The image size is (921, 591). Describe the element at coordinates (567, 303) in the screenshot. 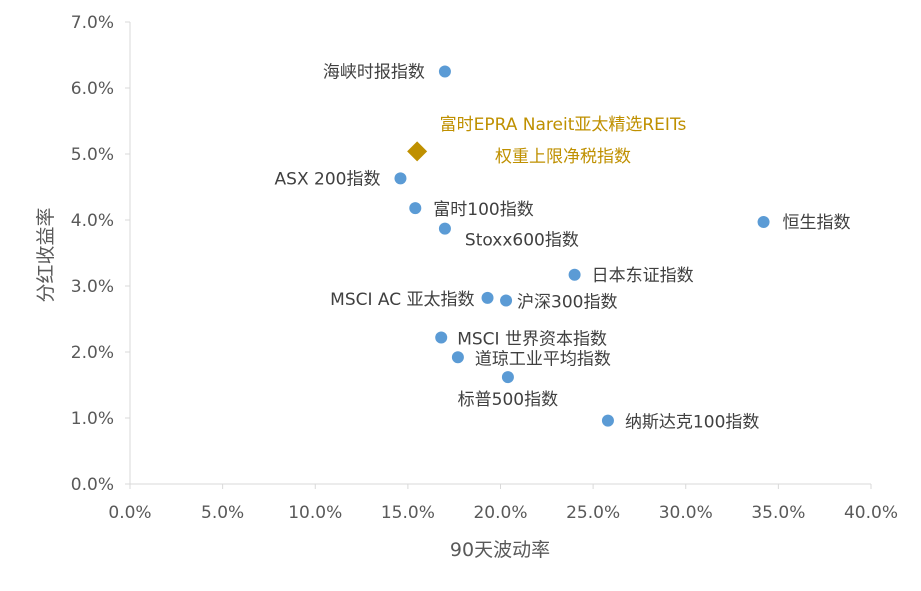

I see `data-point-label: 沪深300指数` at that location.